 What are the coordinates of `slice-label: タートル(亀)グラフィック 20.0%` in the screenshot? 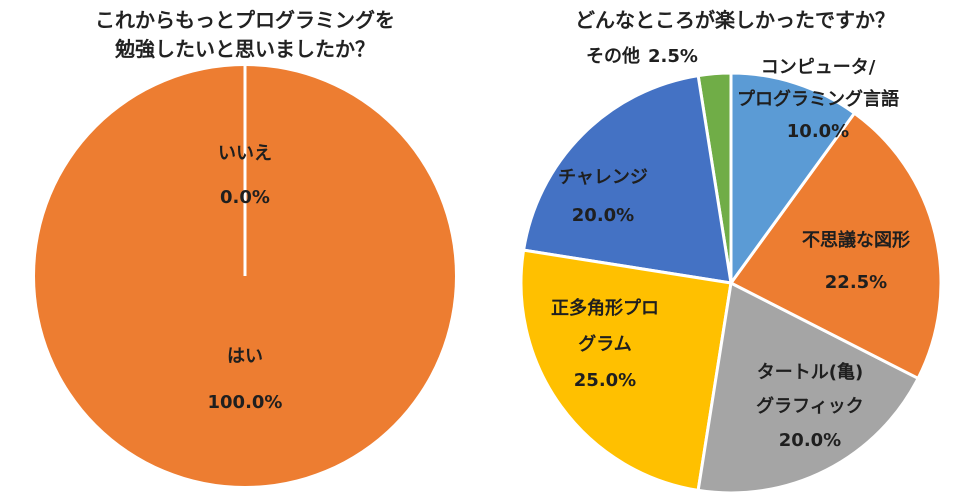 It's located at (810, 406).